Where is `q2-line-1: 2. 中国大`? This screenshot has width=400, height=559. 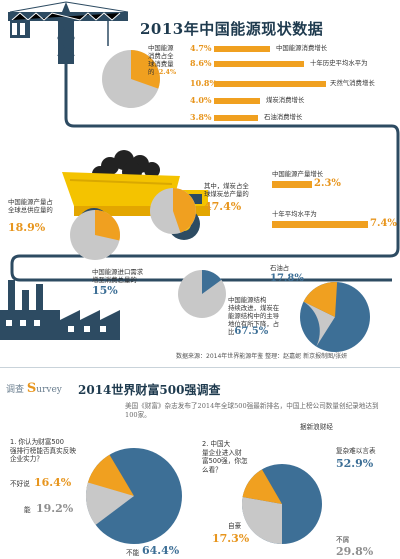
q2-line-1: 2. 中国大 is located at coordinates (216, 444).